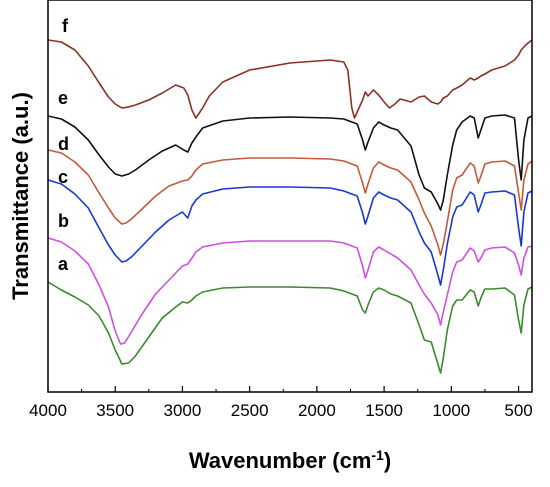  What do you see at coordinates (317, 410) in the screenshot?
I see `x-tick-label: 2000` at bounding box center [317, 410].